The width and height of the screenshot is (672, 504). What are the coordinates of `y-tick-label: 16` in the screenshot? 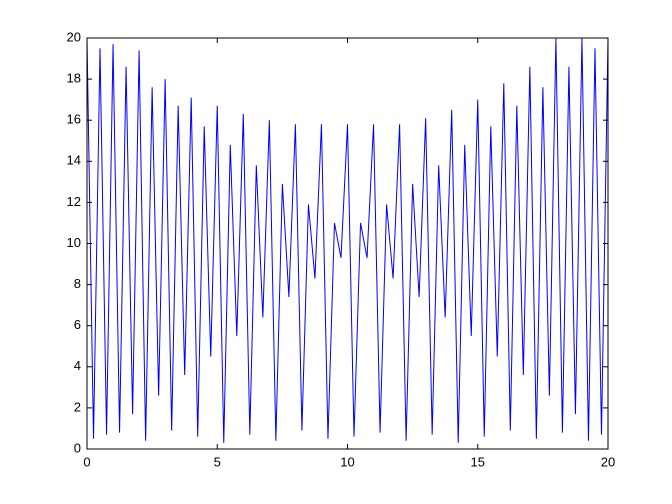 It's located at (74, 119).